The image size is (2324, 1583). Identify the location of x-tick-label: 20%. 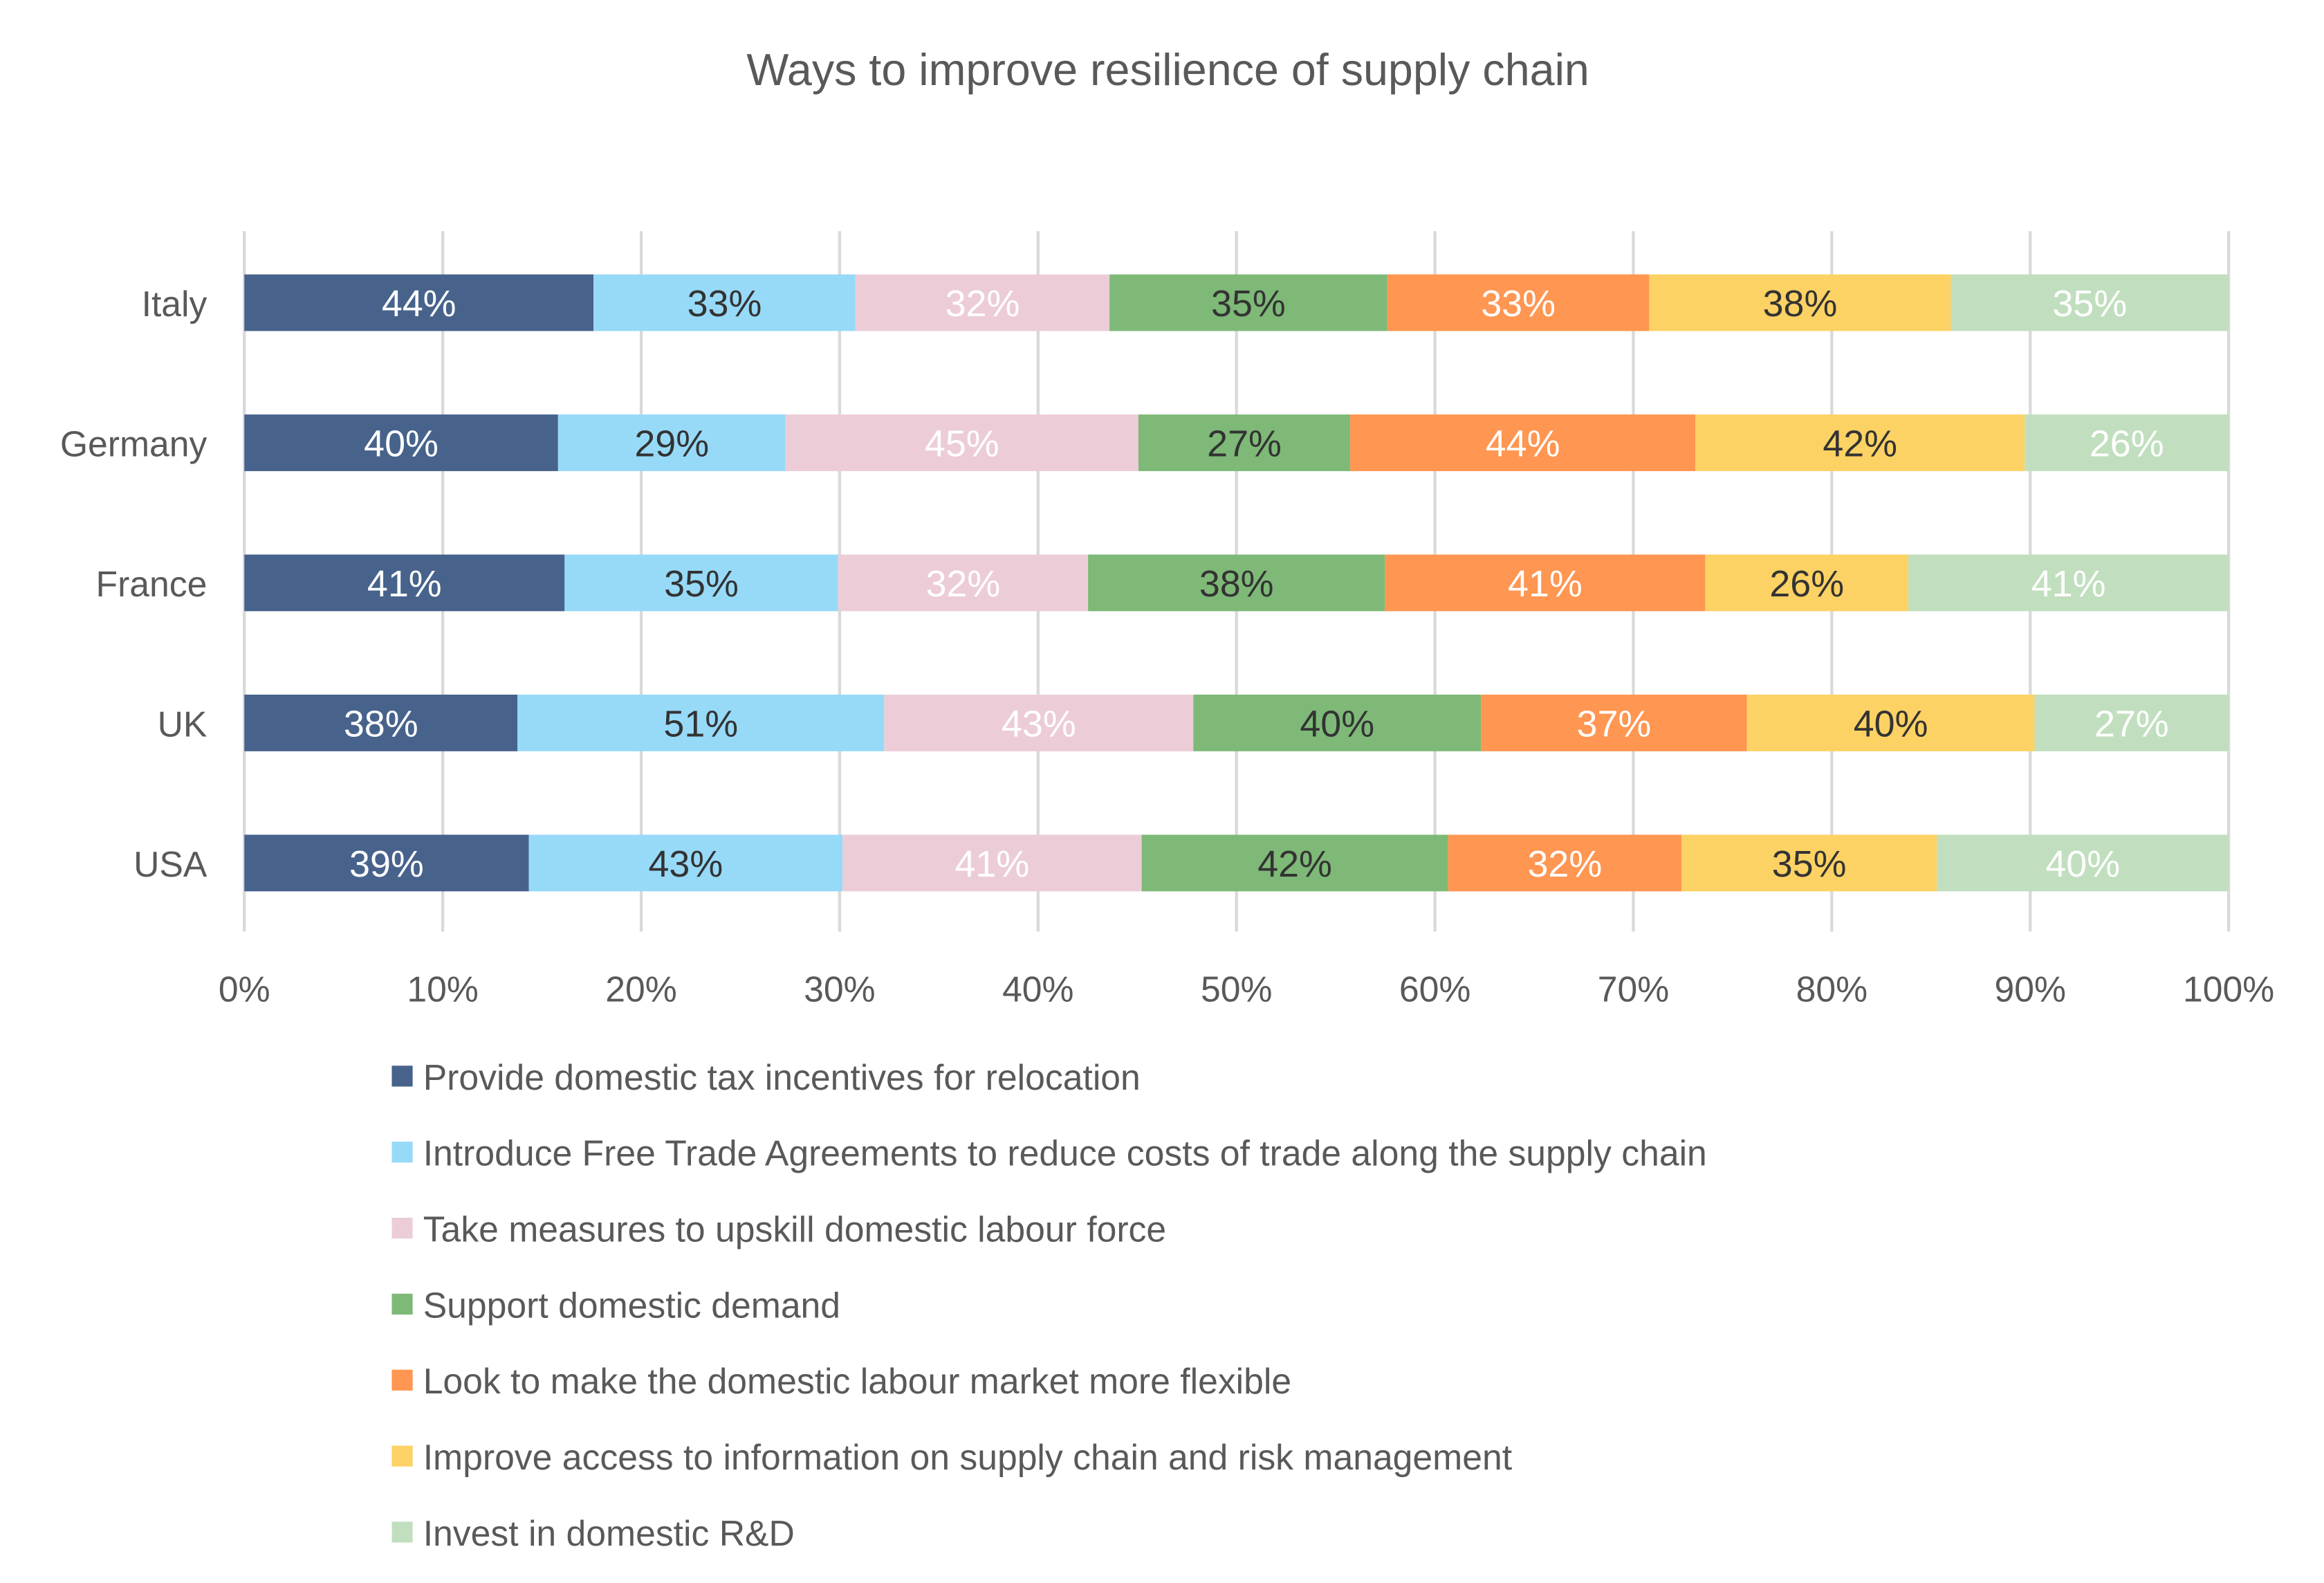
(640, 989).